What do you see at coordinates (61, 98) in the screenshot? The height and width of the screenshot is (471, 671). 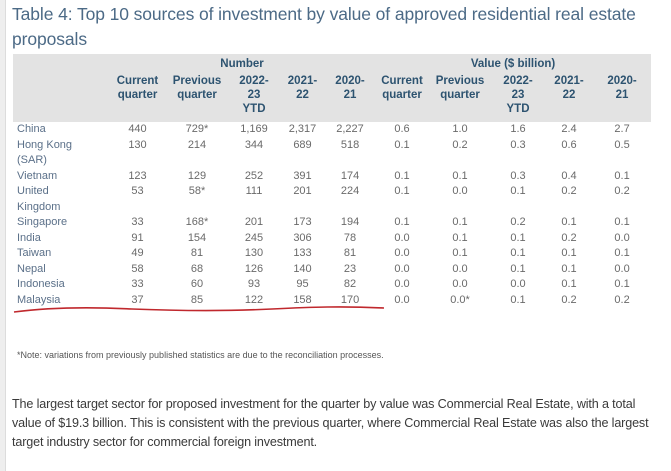 I see `column-header-country` at bounding box center [61, 98].